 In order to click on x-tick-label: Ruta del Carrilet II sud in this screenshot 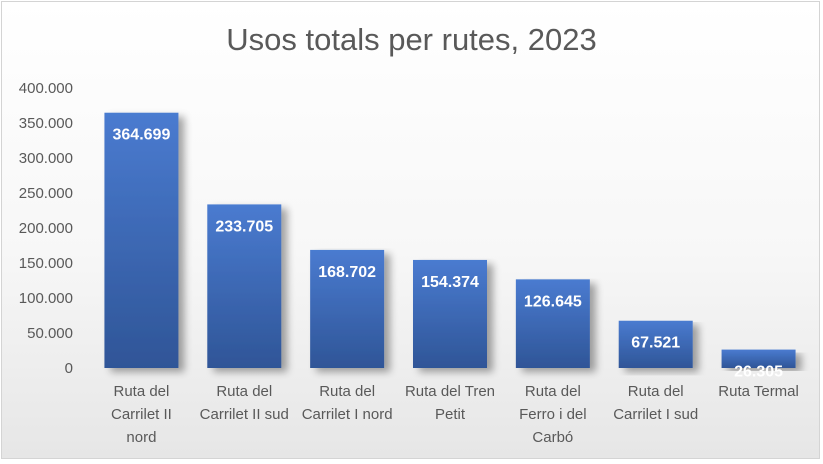, I will do `click(244, 403)`.